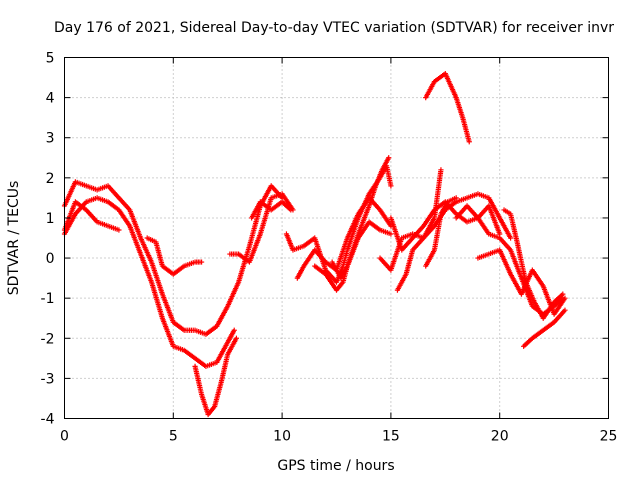 This screenshot has height=480, width=640. Describe the element at coordinates (48, 339) in the screenshot. I see `y-tick-label: -2` at that location.